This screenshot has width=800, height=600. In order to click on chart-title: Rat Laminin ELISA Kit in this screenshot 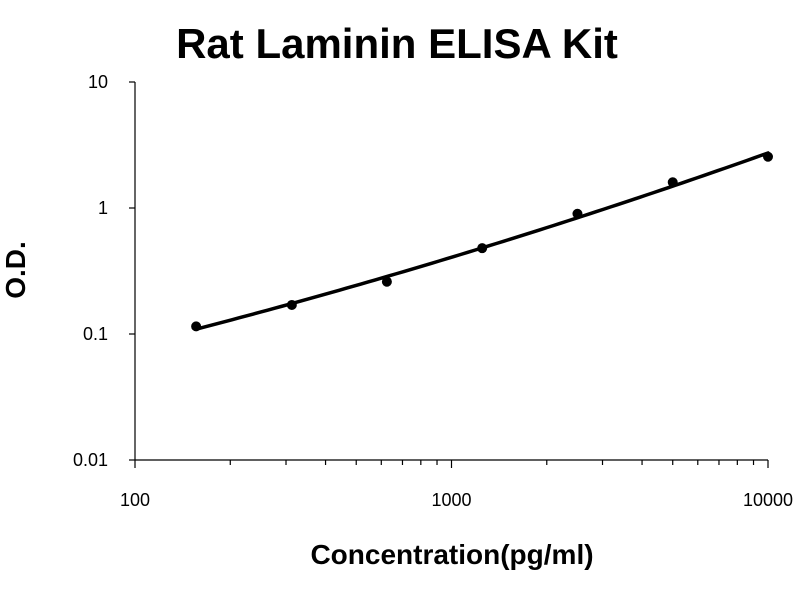, I will do `click(397, 43)`.